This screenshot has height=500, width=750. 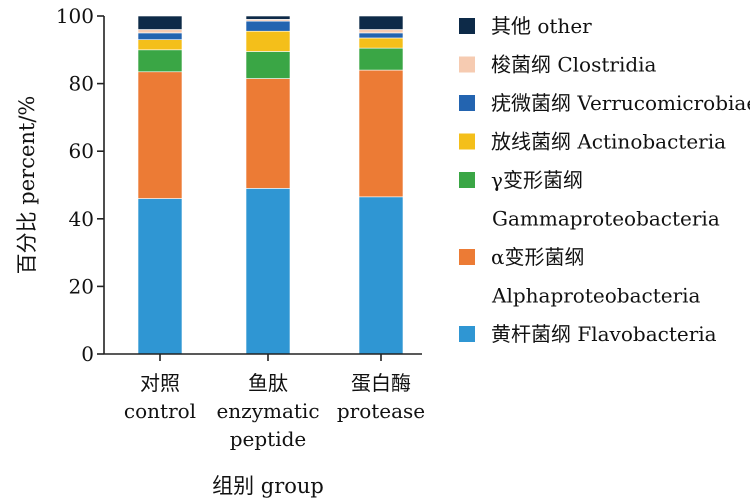 I want to click on legend-label: γ变形菌纲, so click(x=537, y=180).